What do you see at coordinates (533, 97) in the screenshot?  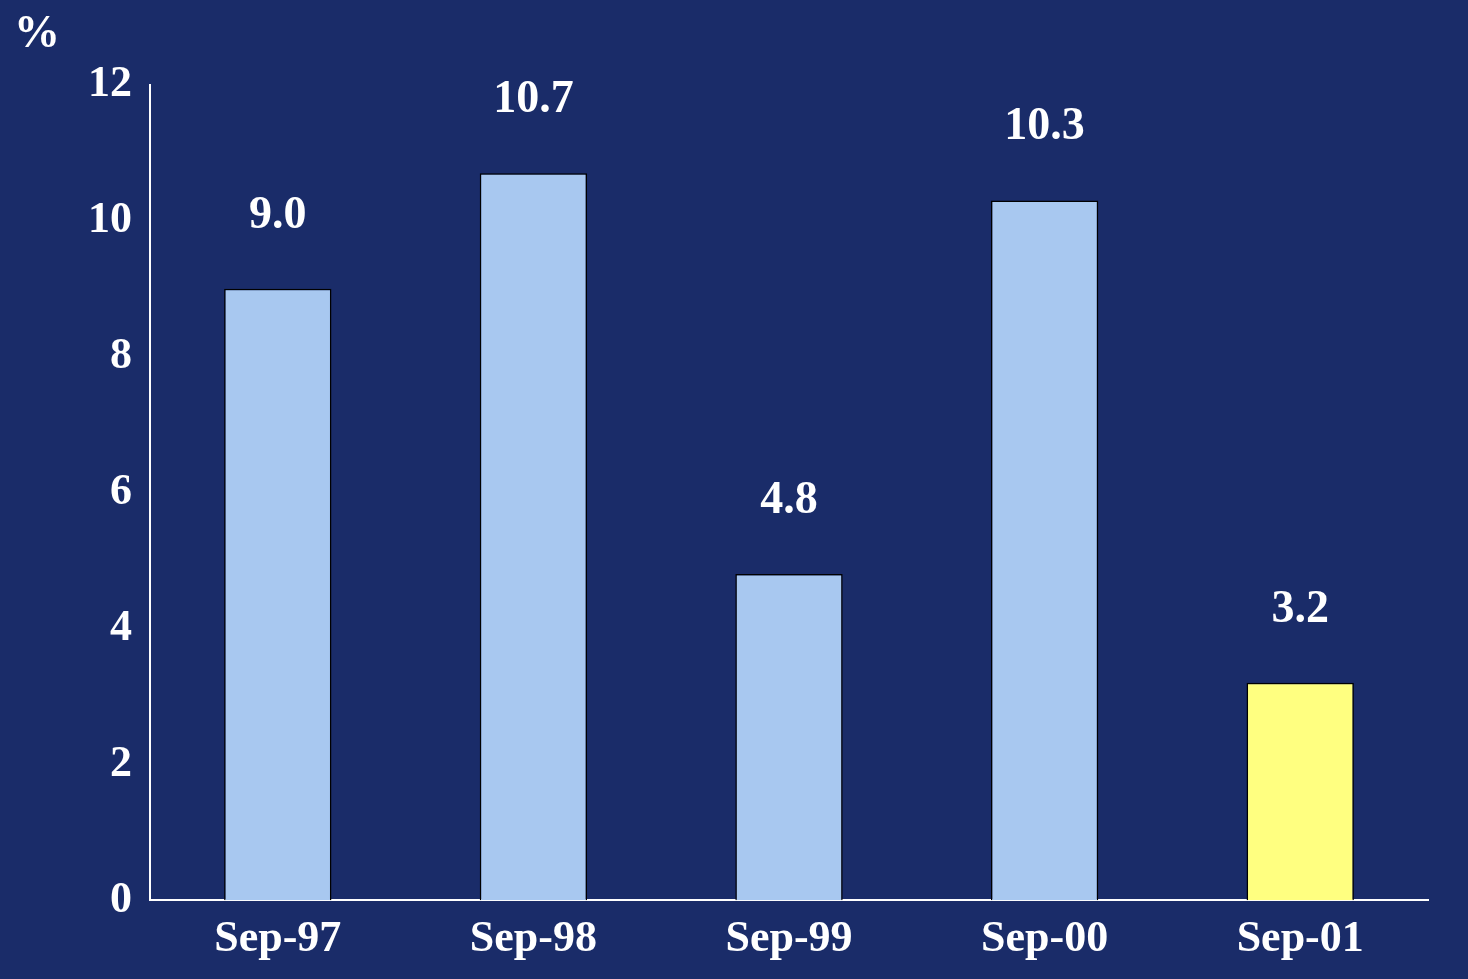 I see `data-label: 10.7` at bounding box center [533, 97].